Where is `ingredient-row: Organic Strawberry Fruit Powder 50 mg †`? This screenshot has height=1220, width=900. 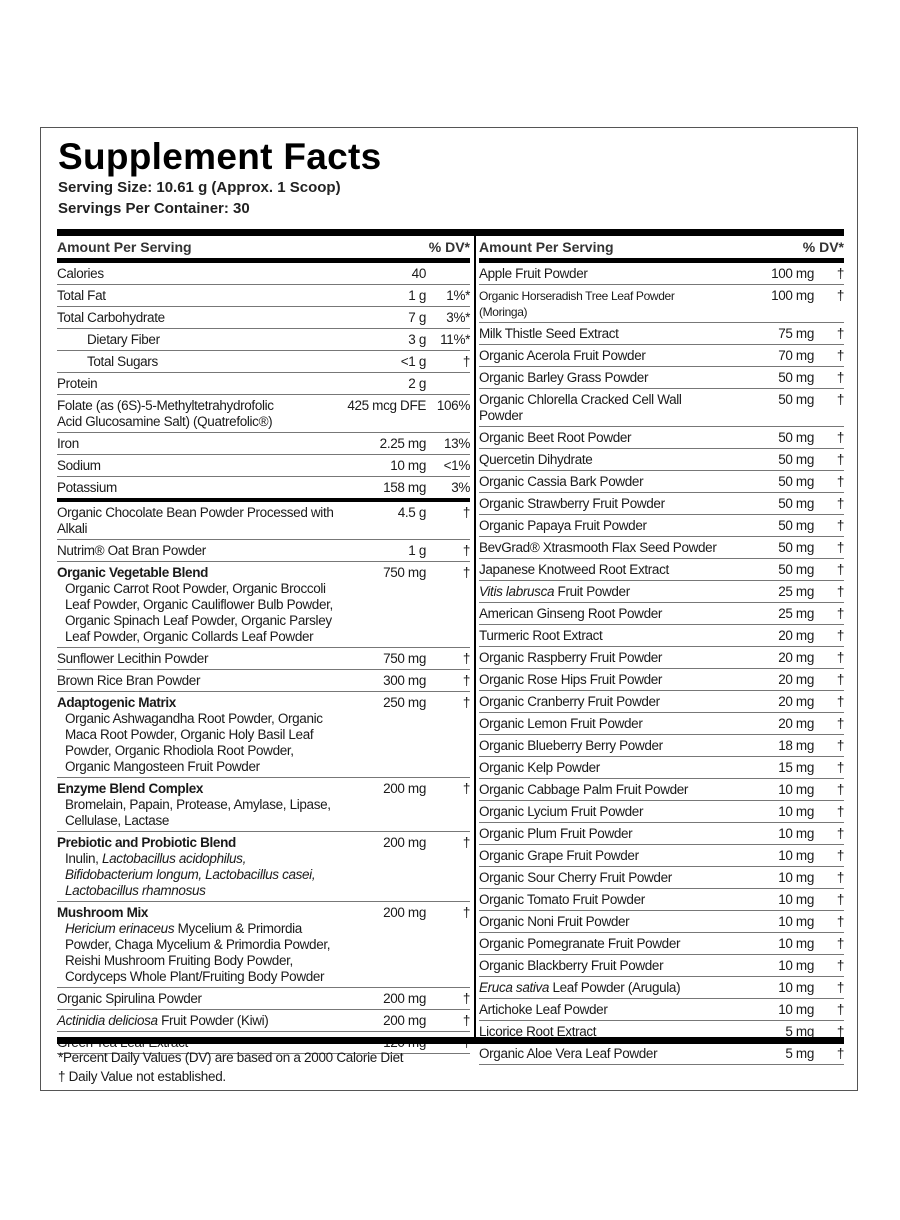
ingredient-row: Organic Strawberry Fruit Powder 50 mg † is located at coordinates (661, 504).